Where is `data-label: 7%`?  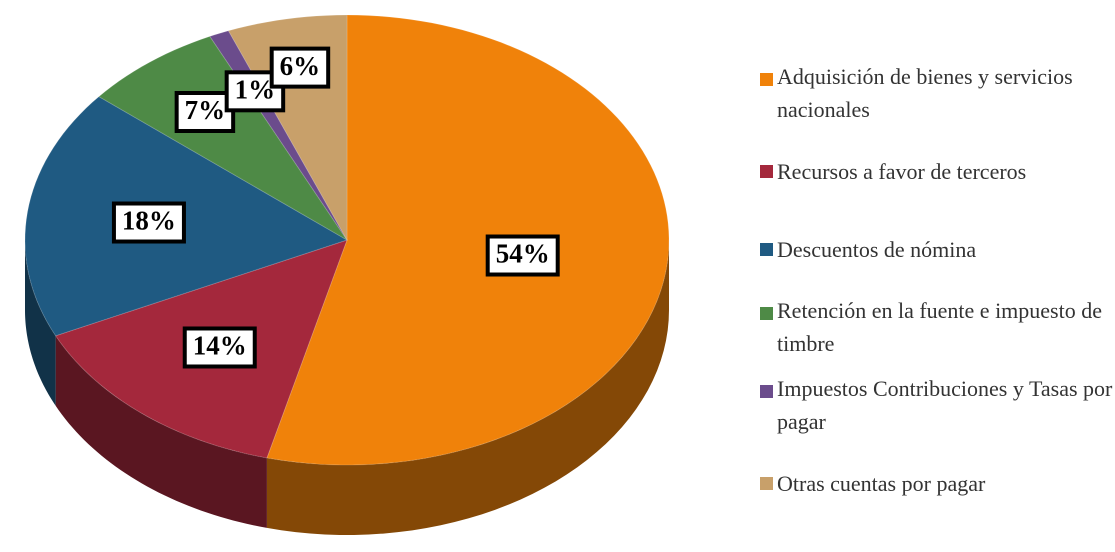
data-label: 7% is located at coordinates (205, 111).